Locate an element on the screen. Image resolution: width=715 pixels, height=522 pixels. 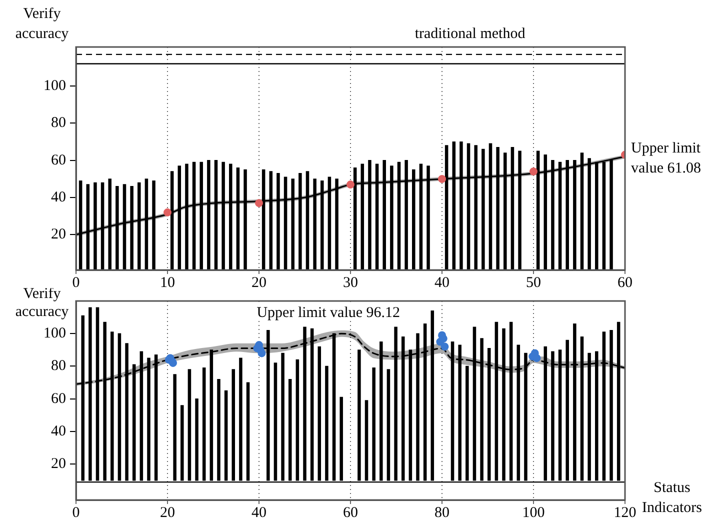
x-tick-label: 30 is located at coordinates (350, 282).